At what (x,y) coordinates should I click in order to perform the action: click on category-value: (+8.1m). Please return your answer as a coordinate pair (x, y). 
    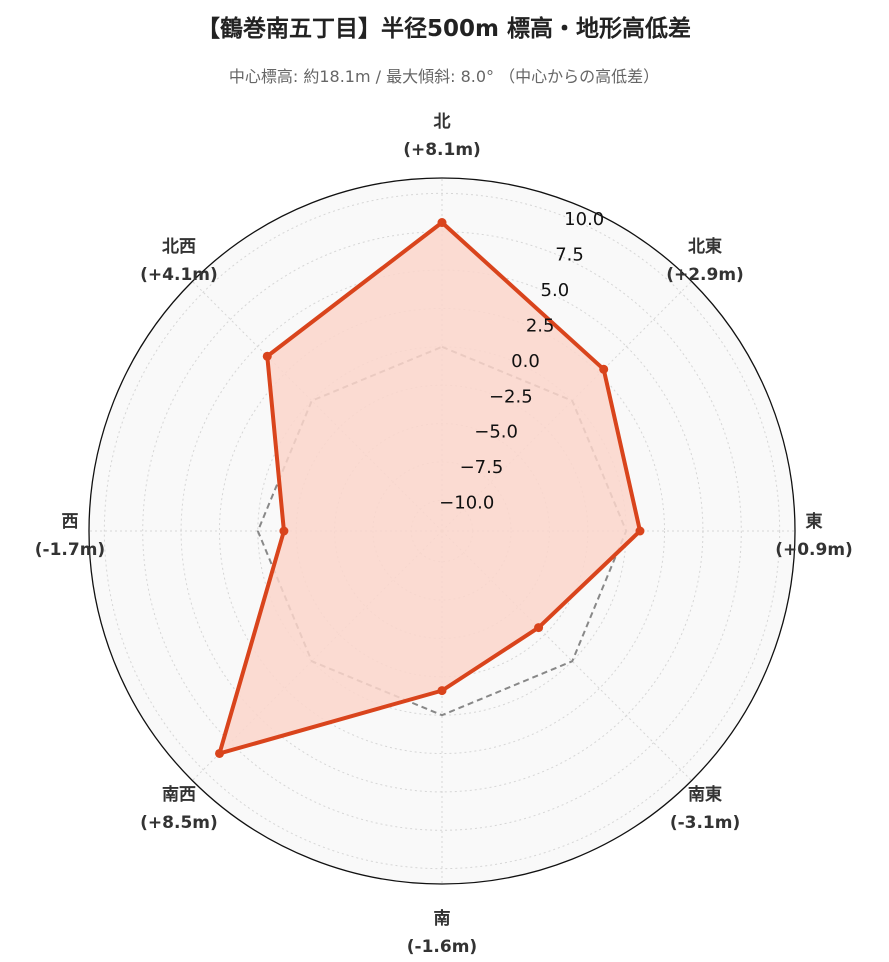
    Looking at the image, I should click on (442, 150).